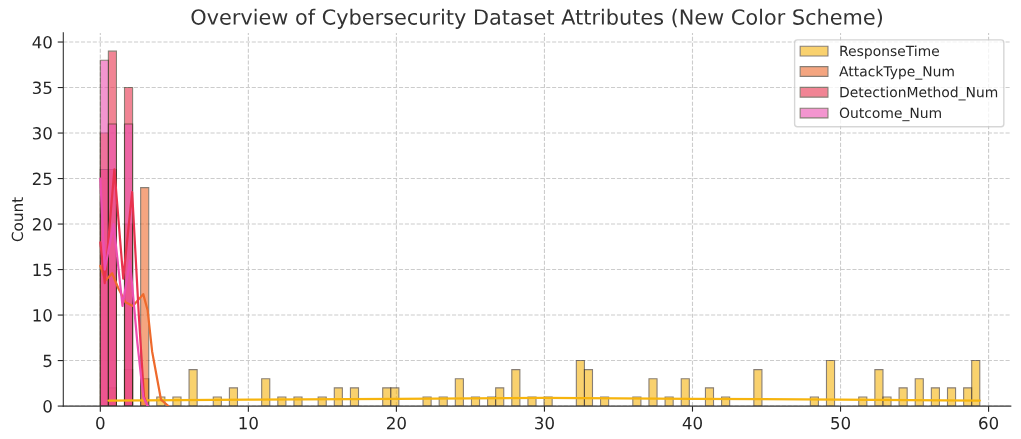 This screenshot has height=439, width=1021. What do you see at coordinates (100, 423) in the screenshot?
I see `x-tick-label: 0` at bounding box center [100, 423].